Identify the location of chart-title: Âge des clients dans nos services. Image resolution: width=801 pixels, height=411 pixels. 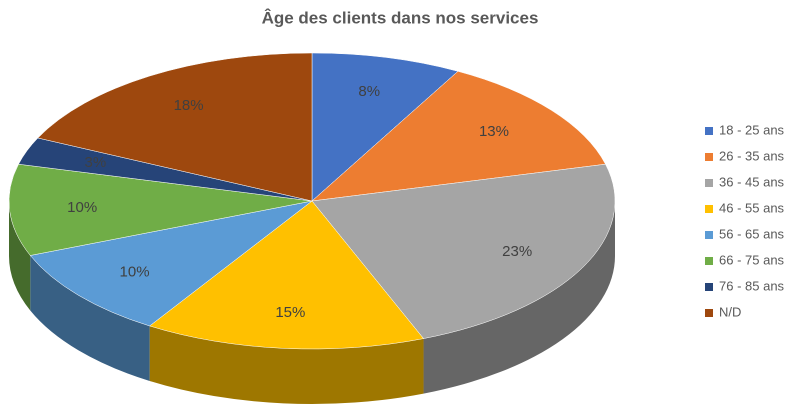
(400, 17).